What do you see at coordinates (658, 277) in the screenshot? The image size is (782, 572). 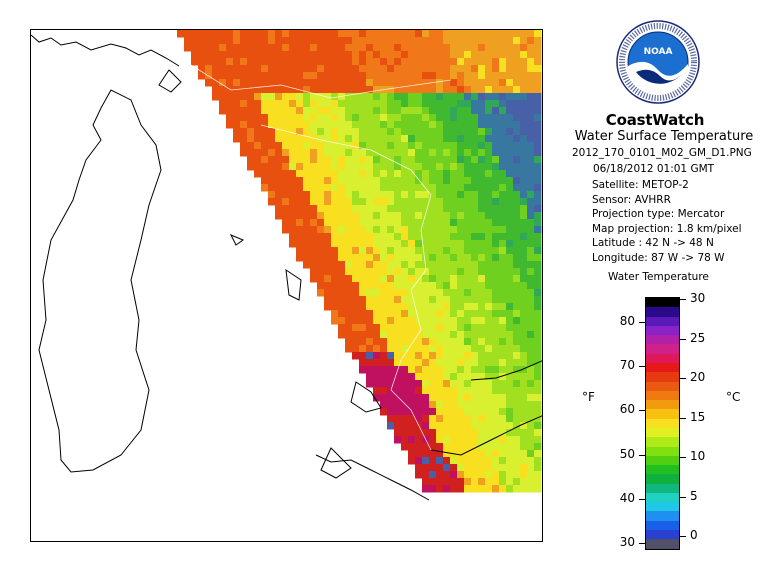 I see `colorbar-title: Water Temperature` at bounding box center [658, 277].